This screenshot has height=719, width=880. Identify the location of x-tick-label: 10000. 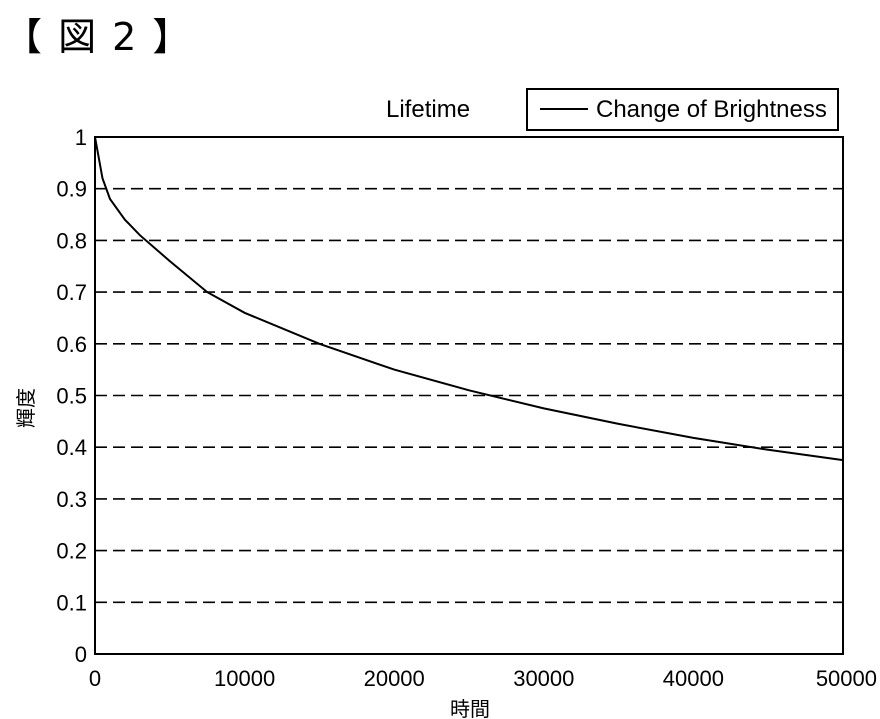
(244, 678).